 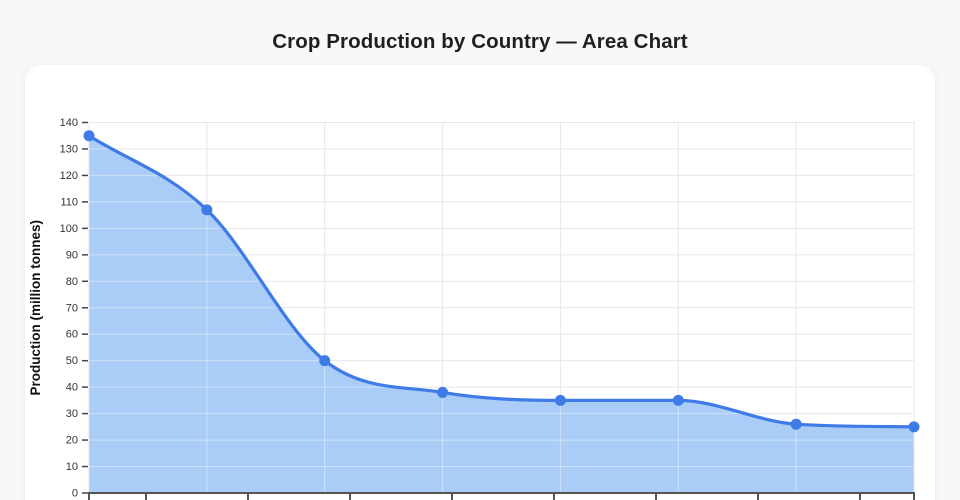 I want to click on page-title: Crop Production by Country — Area Chart, so click(x=480, y=41).